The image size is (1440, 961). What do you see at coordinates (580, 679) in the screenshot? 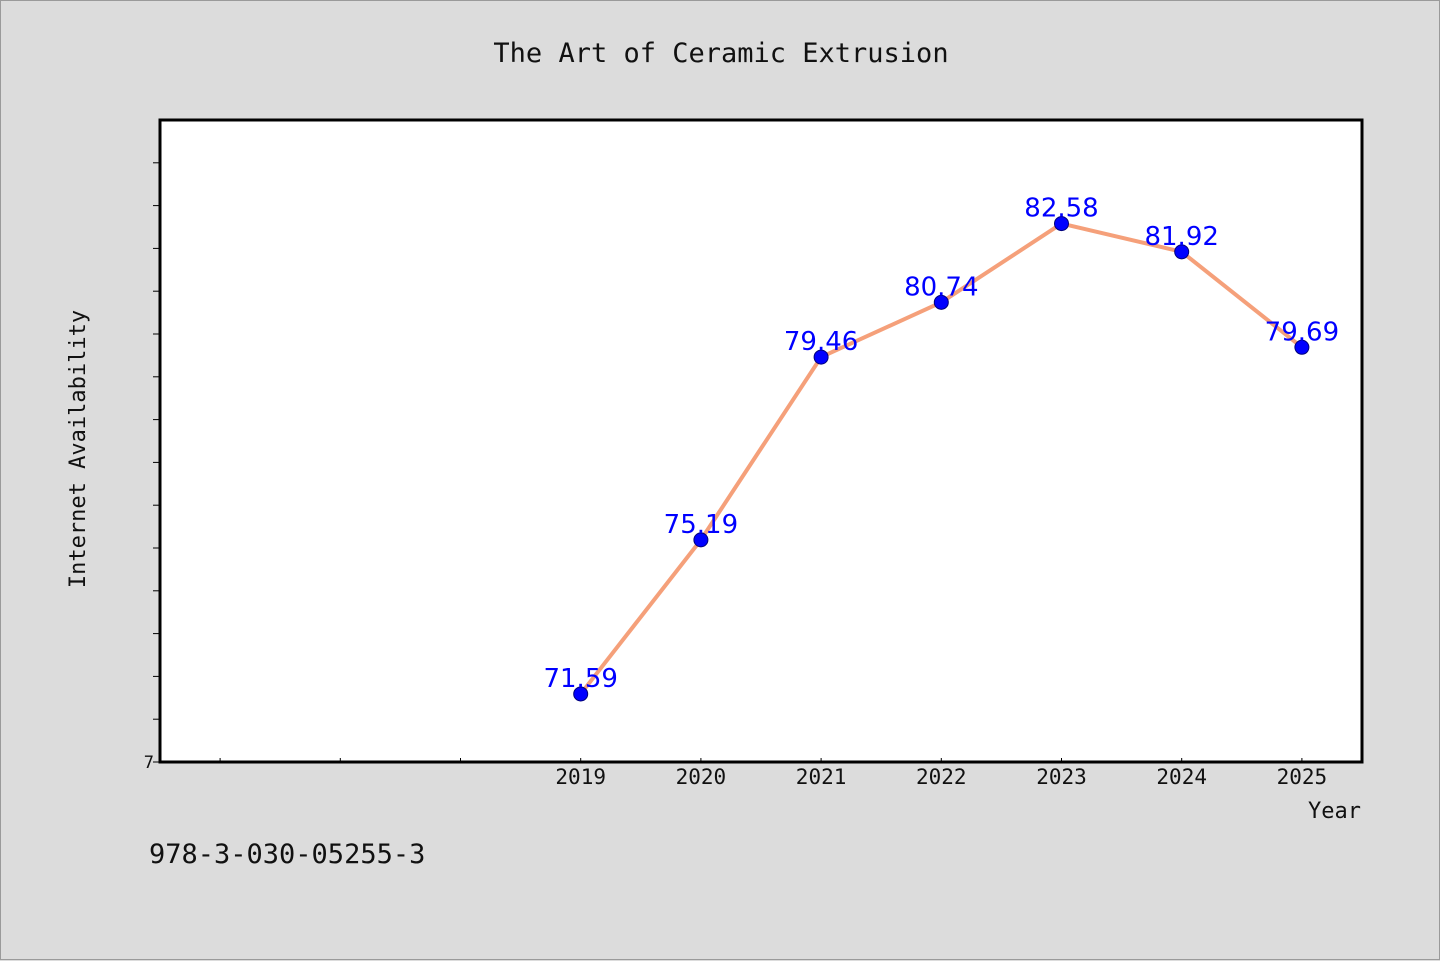
I see `data-label: 71.59` at bounding box center [580, 679].